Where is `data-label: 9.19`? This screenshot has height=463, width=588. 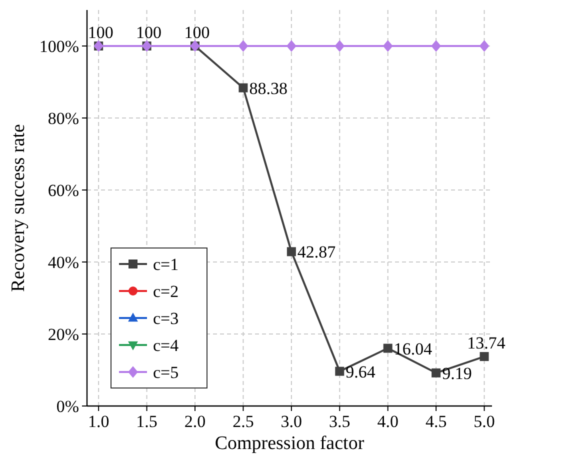 data-label: 9.19 is located at coordinates (457, 373).